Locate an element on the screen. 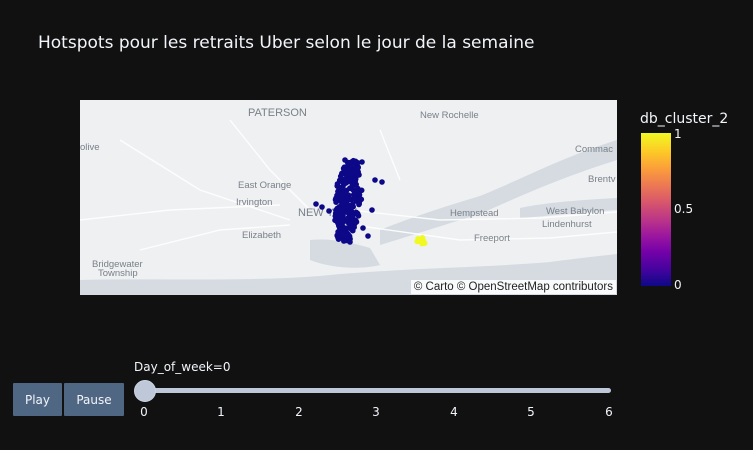 The width and height of the screenshot is (753, 450). pause-button: Pause is located at coordinates (94, 399).